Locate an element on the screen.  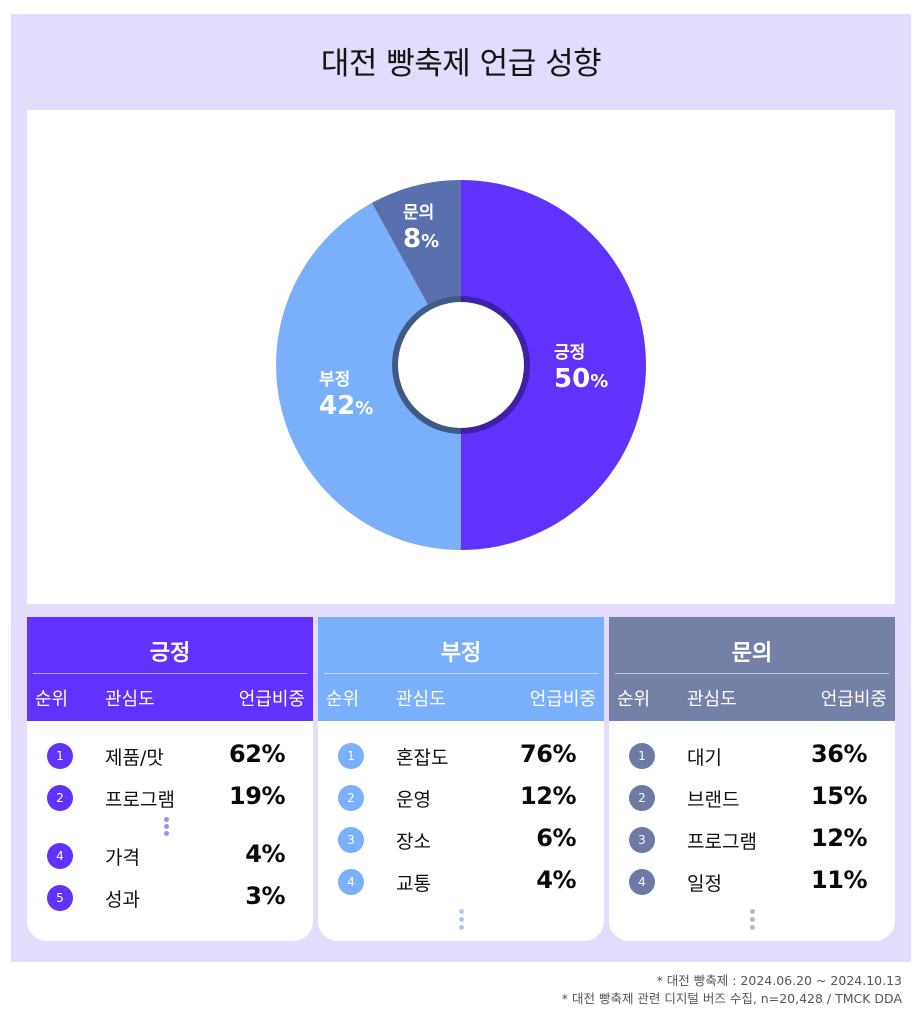
topic-label: 성과 is located at coordinates (122, 900).